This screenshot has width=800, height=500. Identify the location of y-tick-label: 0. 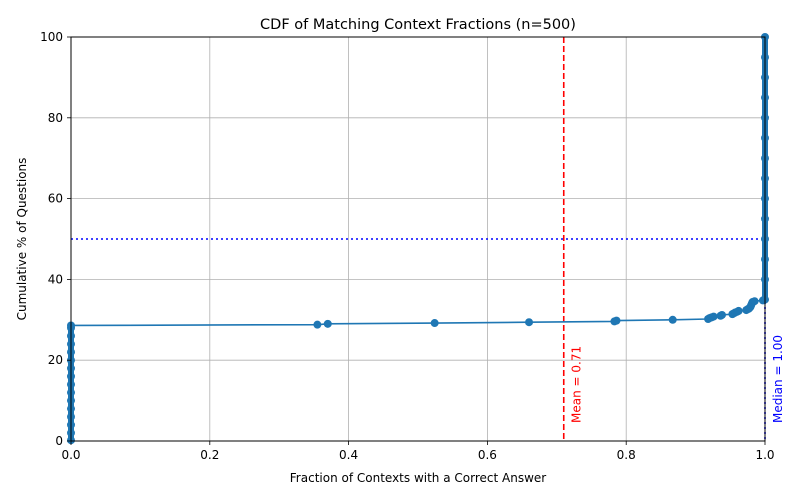
(59, 441).